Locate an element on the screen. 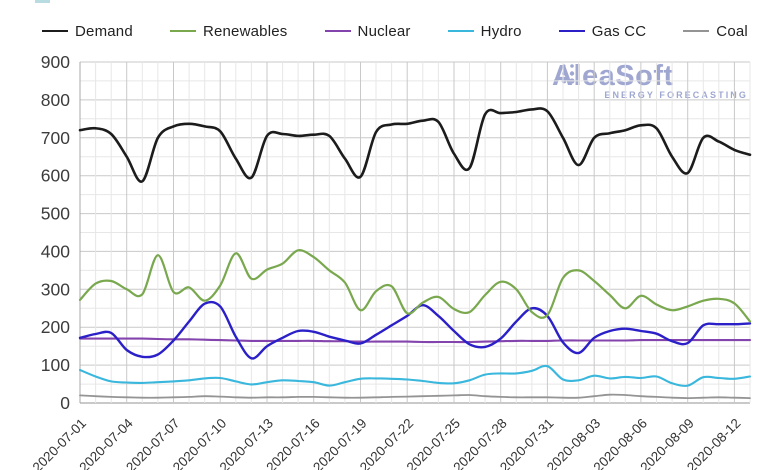  legend-label: Renewables is located at coordinates (245, 31).